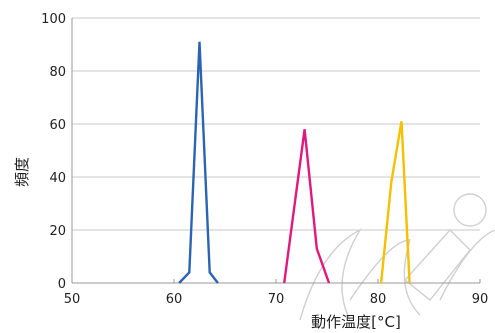  What do you see at coordinates (356, 322) in the screenshot?
I see `x-axis-label: 動作温度[°C]` at bounding box center [356, 322].